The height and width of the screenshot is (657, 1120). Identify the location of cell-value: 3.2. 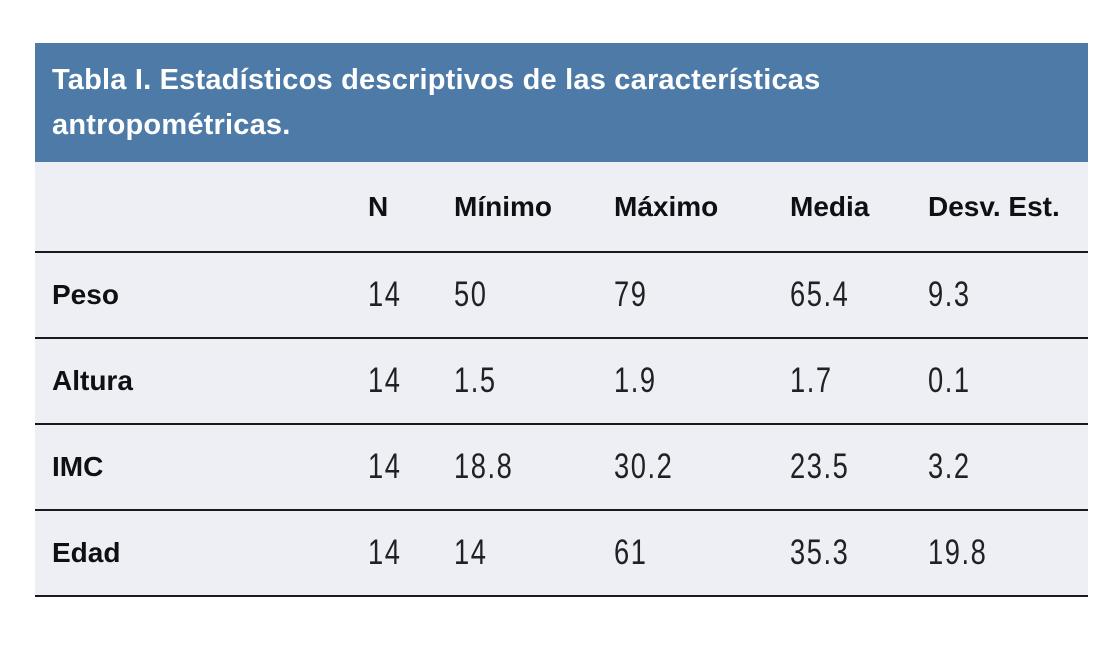
(949, 466).